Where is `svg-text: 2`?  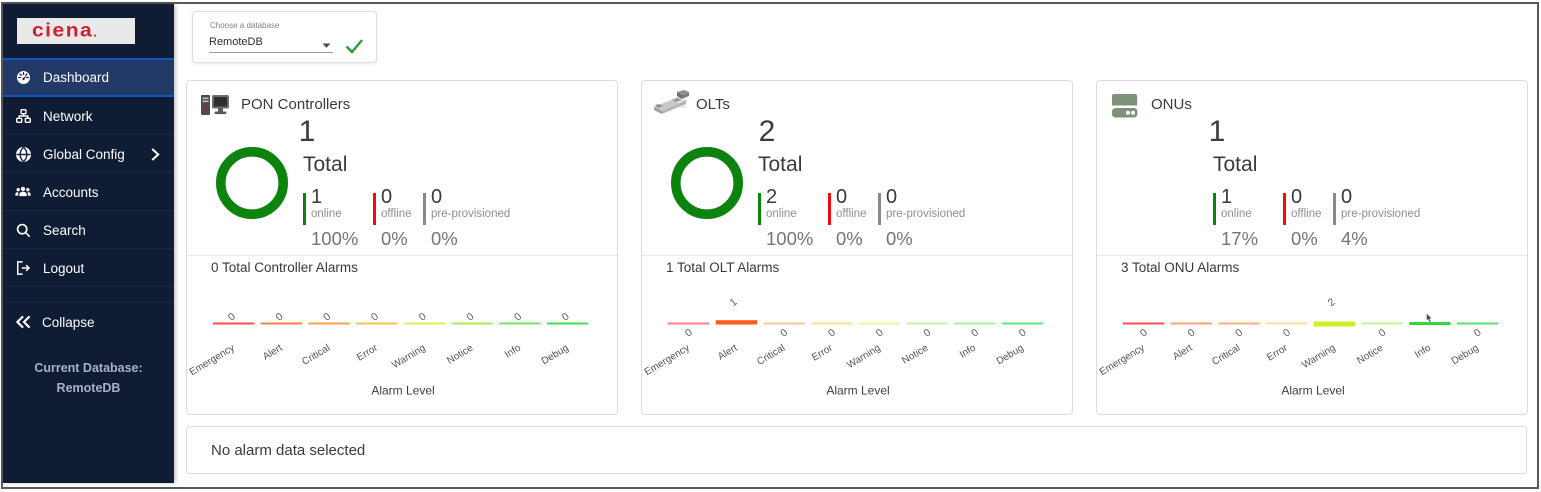 svg-text: 2 is located at coordinates (1332, 302).